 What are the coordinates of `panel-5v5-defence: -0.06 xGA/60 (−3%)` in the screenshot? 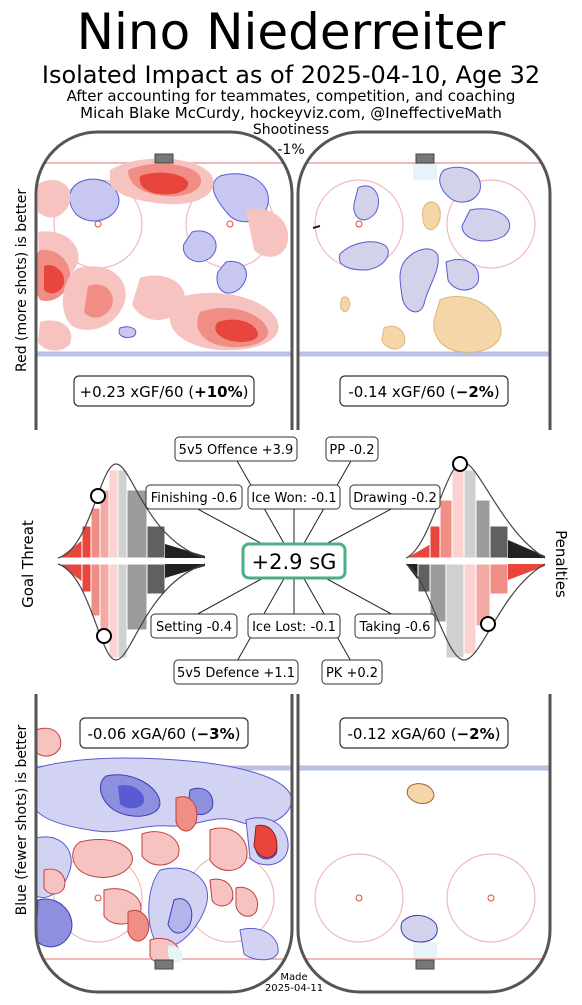 It's located at (164, 844).